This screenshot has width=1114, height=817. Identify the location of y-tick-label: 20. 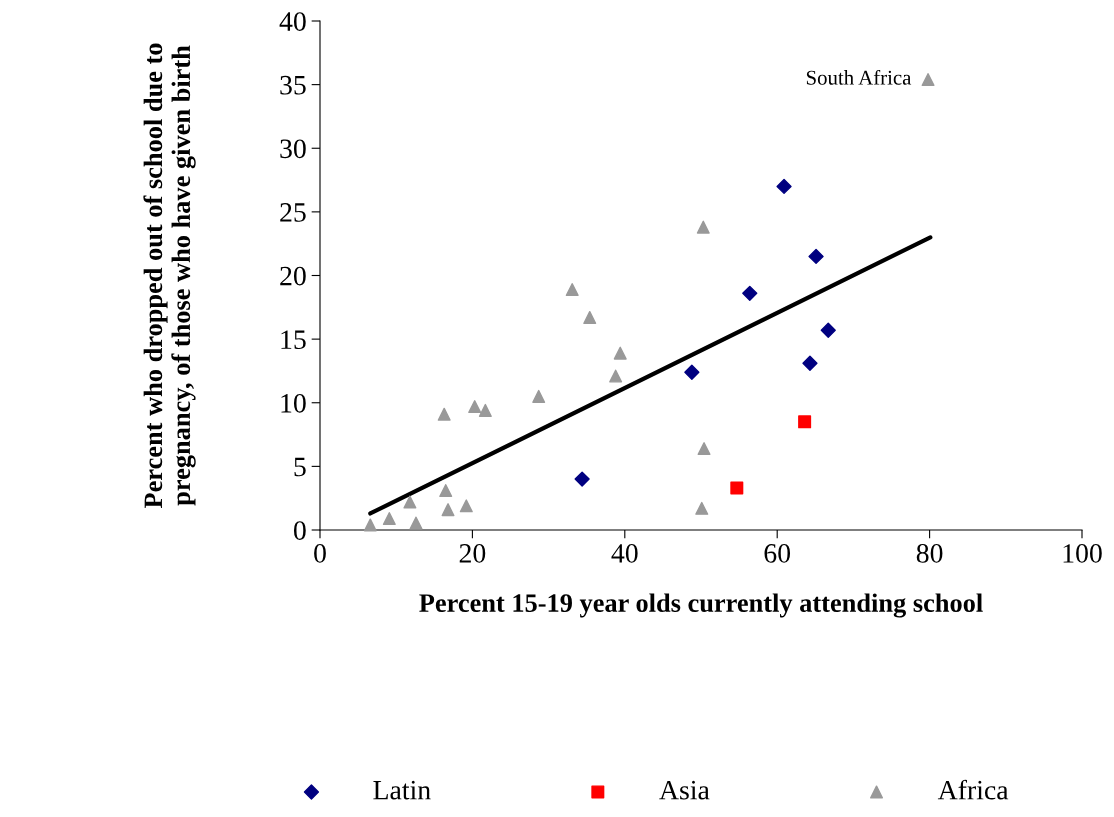
(293, 276).